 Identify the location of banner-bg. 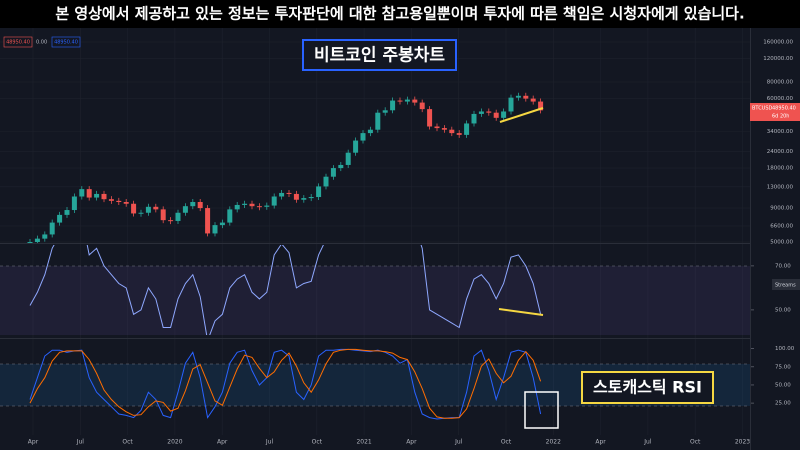
(400, 14).